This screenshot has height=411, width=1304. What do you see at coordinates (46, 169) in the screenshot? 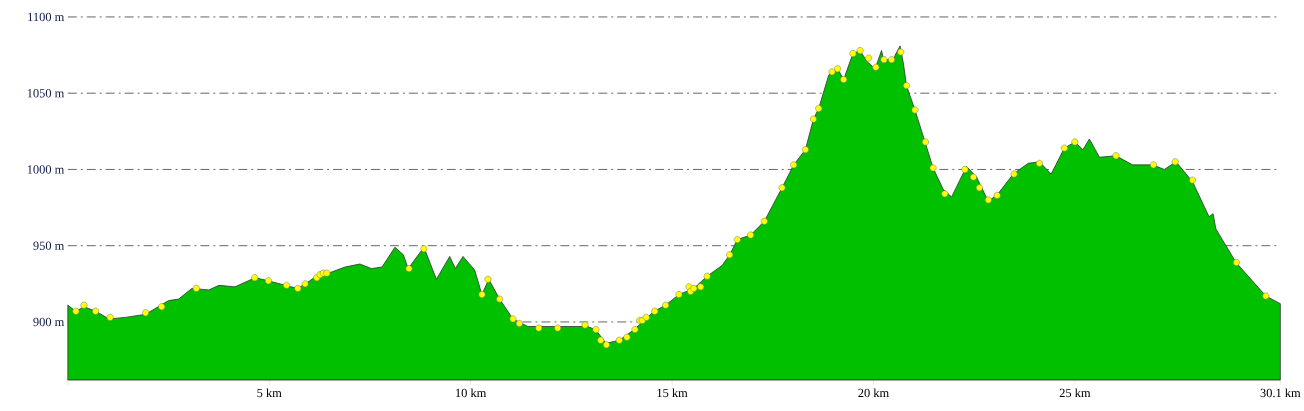
I see `y-tick-label: 1000 m` at bounding box center [46, 169].